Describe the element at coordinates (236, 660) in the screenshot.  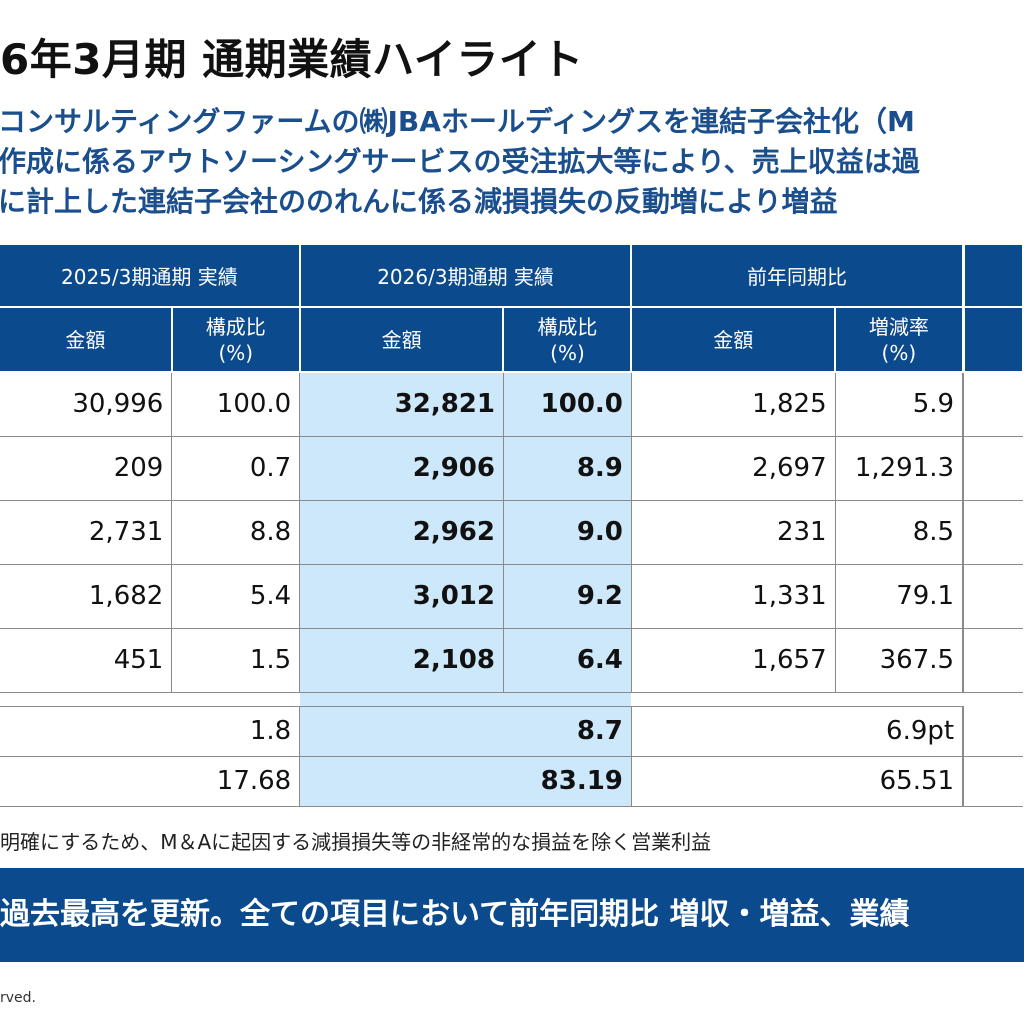
I see `cell: 1.5` at that location.